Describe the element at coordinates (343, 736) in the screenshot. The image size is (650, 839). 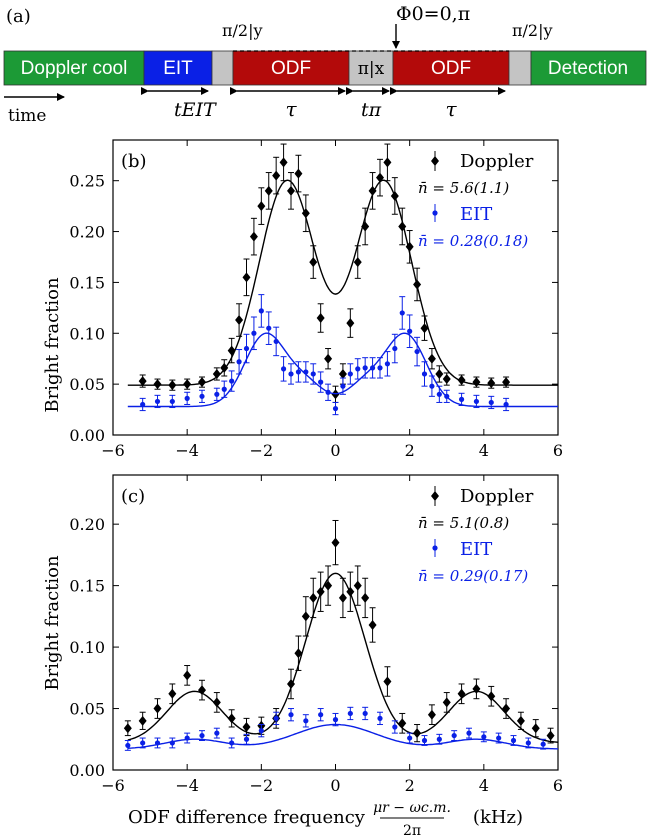
I see `fit-line-eit-c` at that location.